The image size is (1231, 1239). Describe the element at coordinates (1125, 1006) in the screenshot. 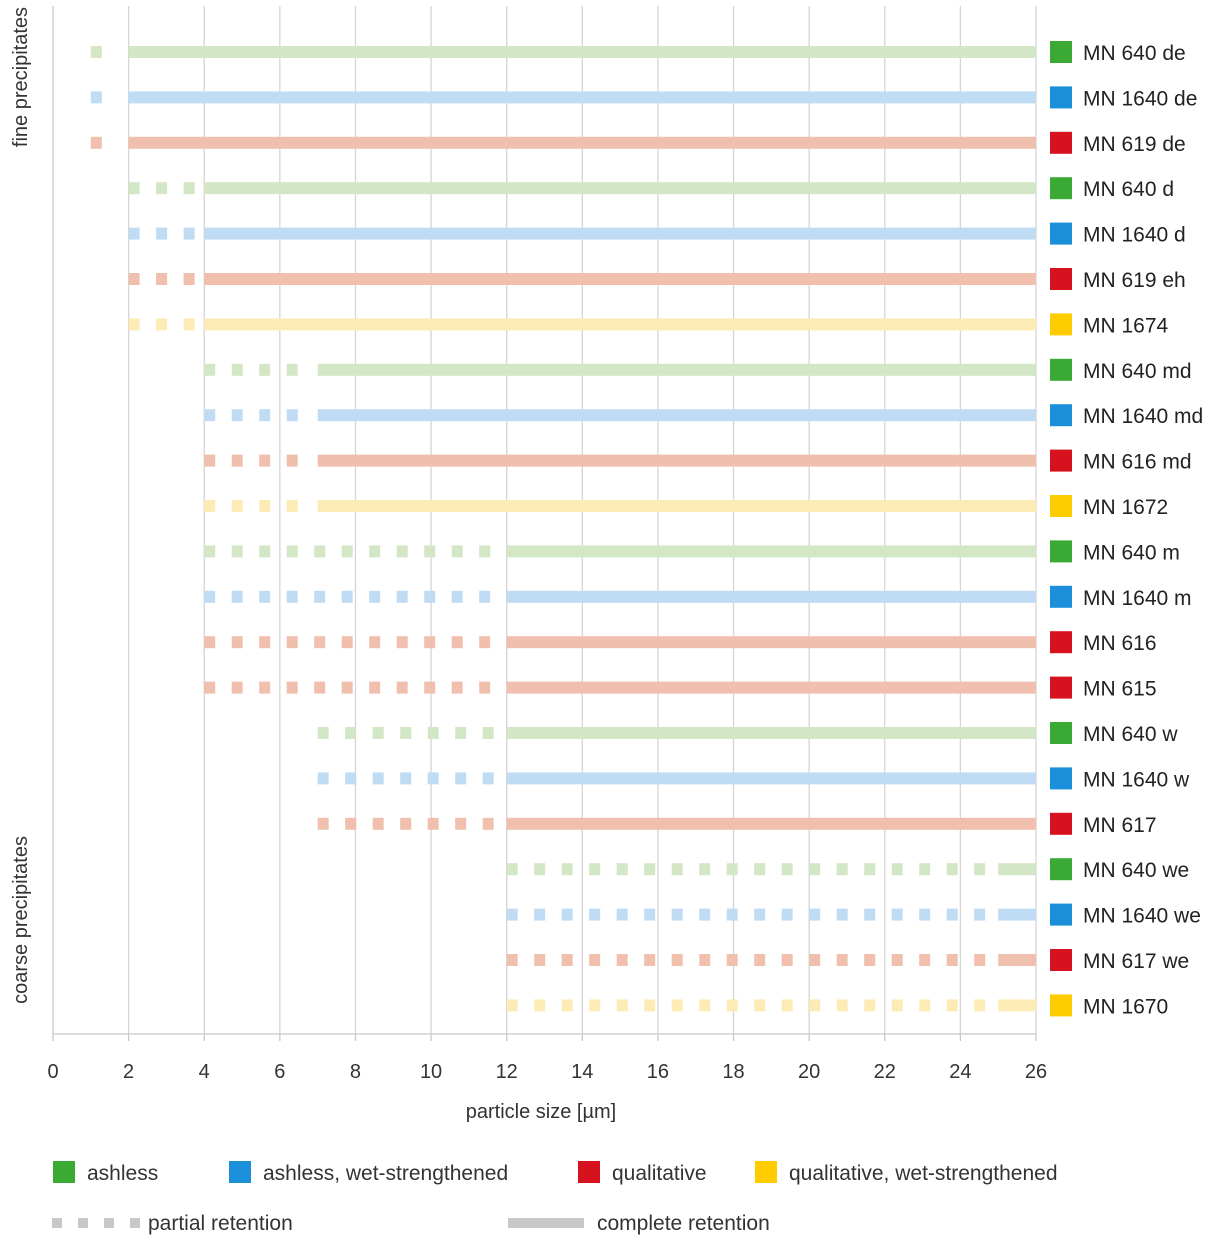

I see `row-label: MN 1670` at that location.